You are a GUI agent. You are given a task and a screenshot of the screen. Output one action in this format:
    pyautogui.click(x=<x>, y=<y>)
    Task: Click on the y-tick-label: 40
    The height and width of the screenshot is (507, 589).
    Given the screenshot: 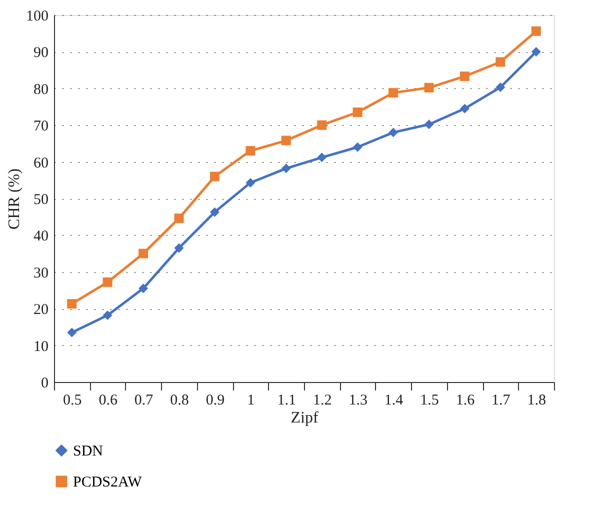 What is the action you would take?
    pyautogui.click(x=41, y=236)
    